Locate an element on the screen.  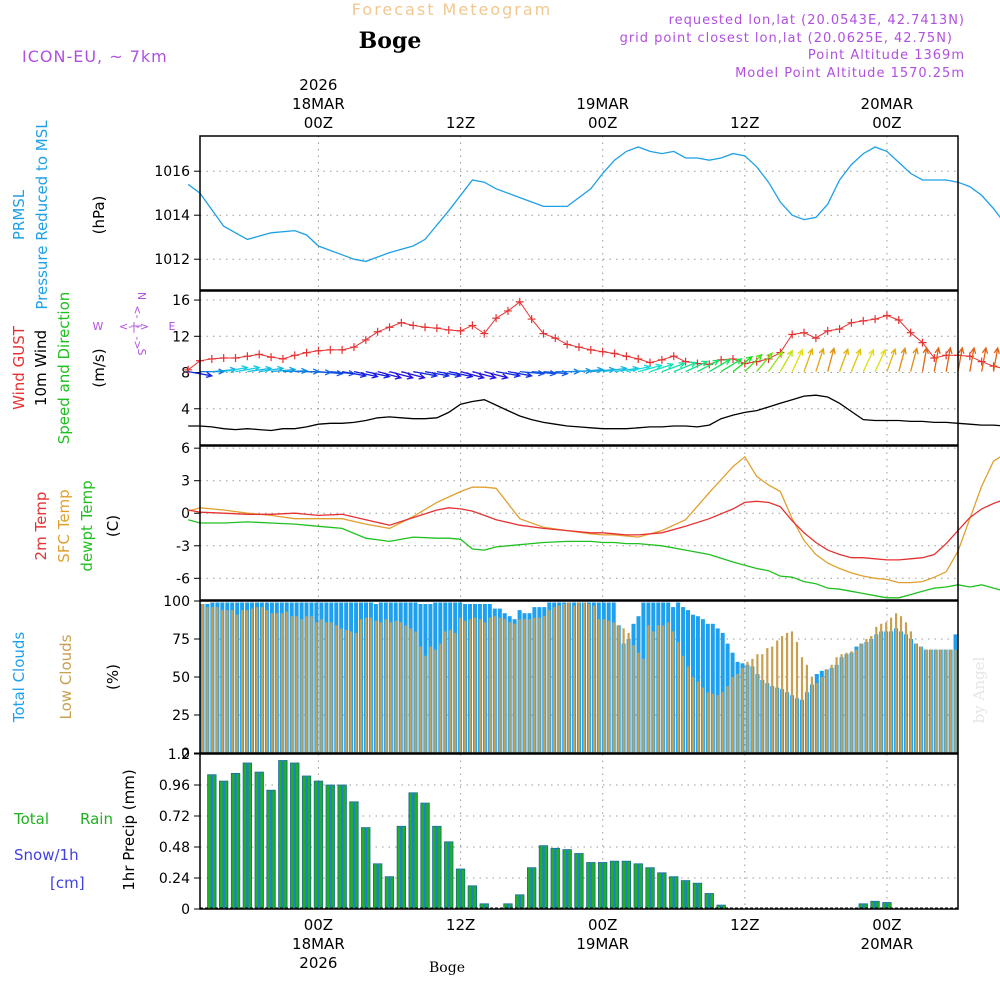
wind-unit: (m/s) is located at coordinates (99, 367).